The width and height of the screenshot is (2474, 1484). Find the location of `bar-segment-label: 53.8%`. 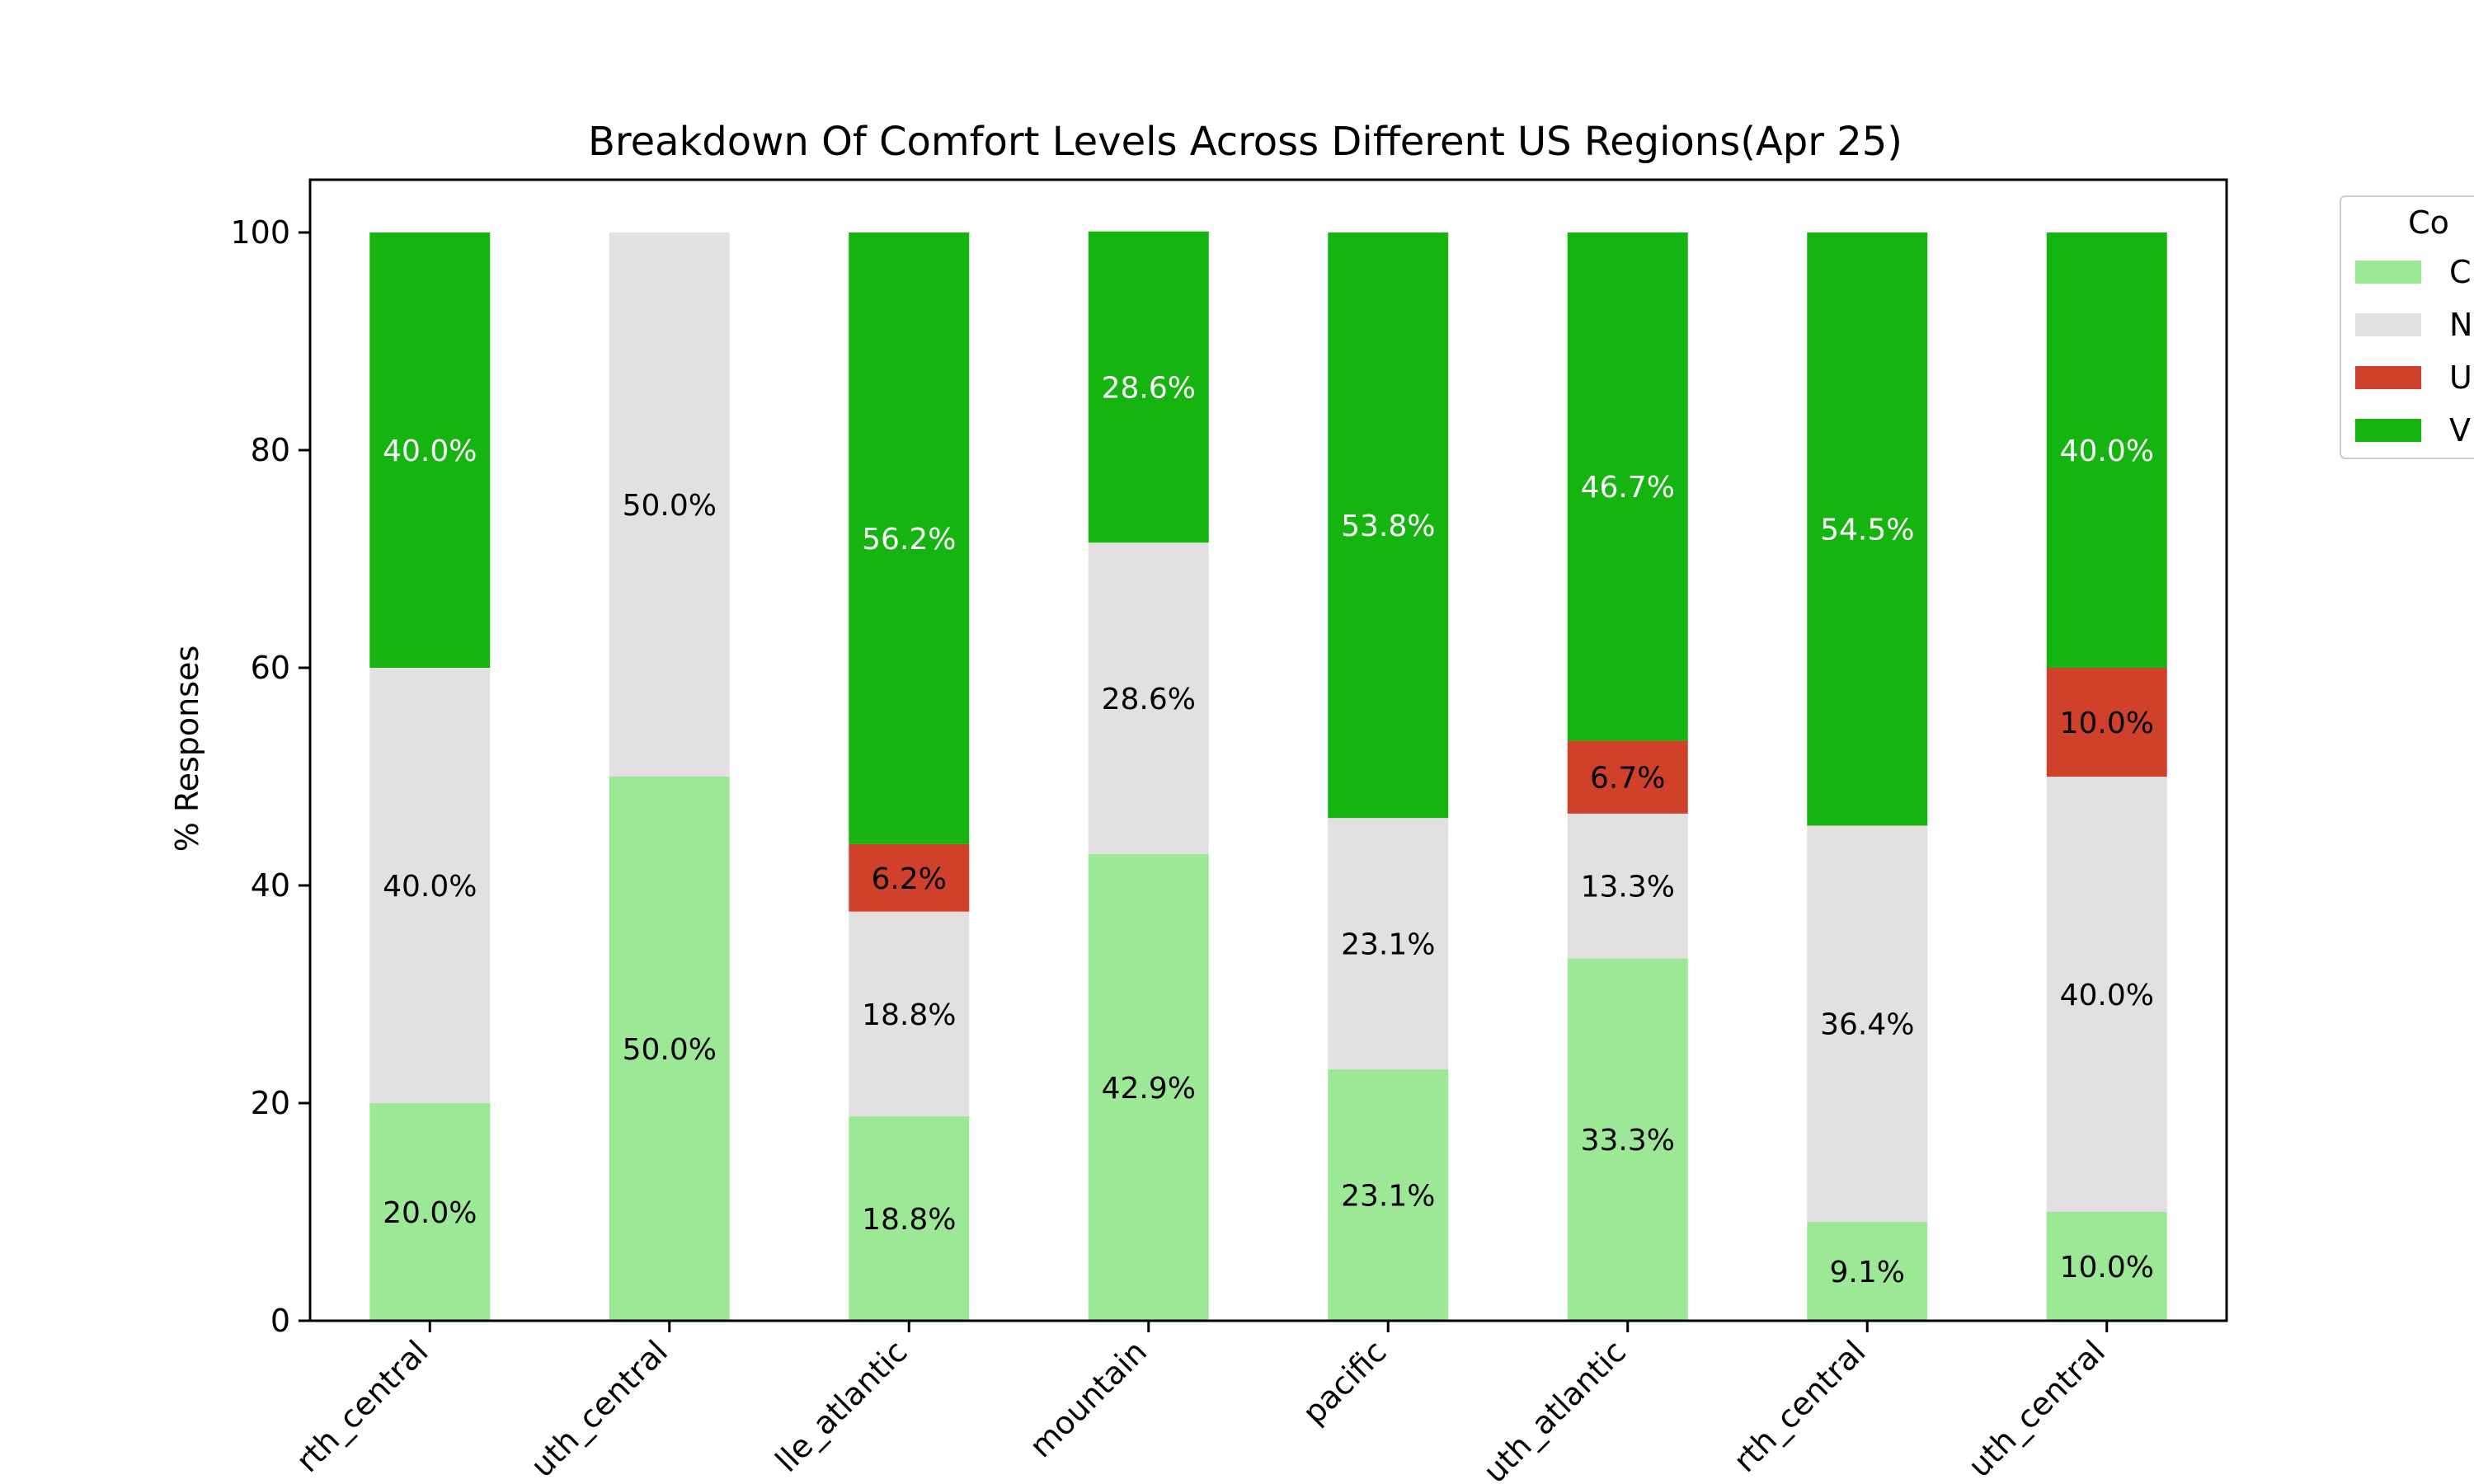

bar-segment-label: 53.8% is located at coordinates (1388, 526).